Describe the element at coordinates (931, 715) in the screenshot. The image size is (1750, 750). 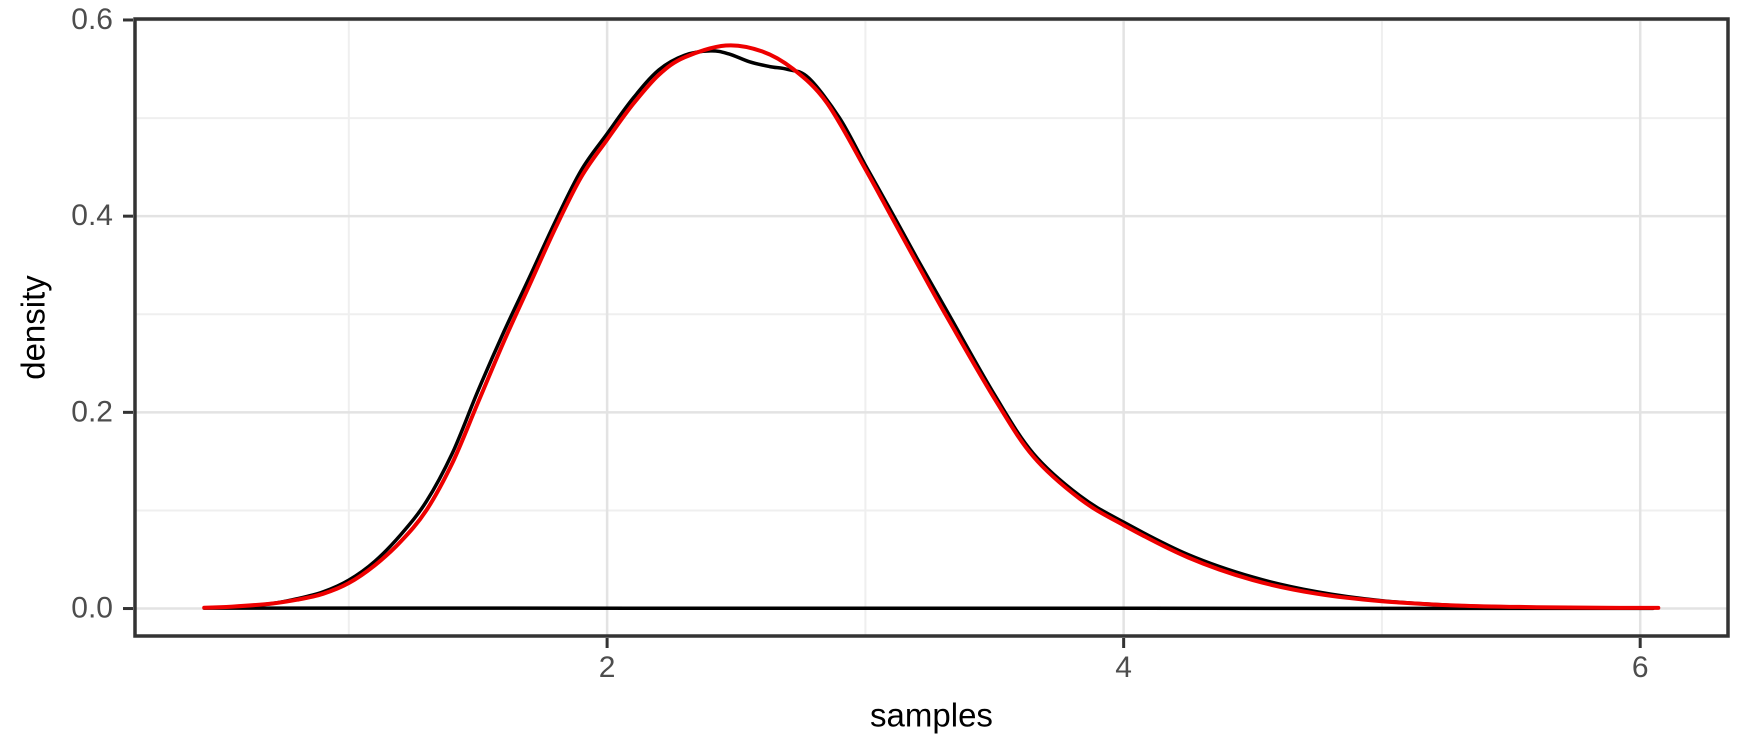
I see `x-axis-title: samples` at that location.